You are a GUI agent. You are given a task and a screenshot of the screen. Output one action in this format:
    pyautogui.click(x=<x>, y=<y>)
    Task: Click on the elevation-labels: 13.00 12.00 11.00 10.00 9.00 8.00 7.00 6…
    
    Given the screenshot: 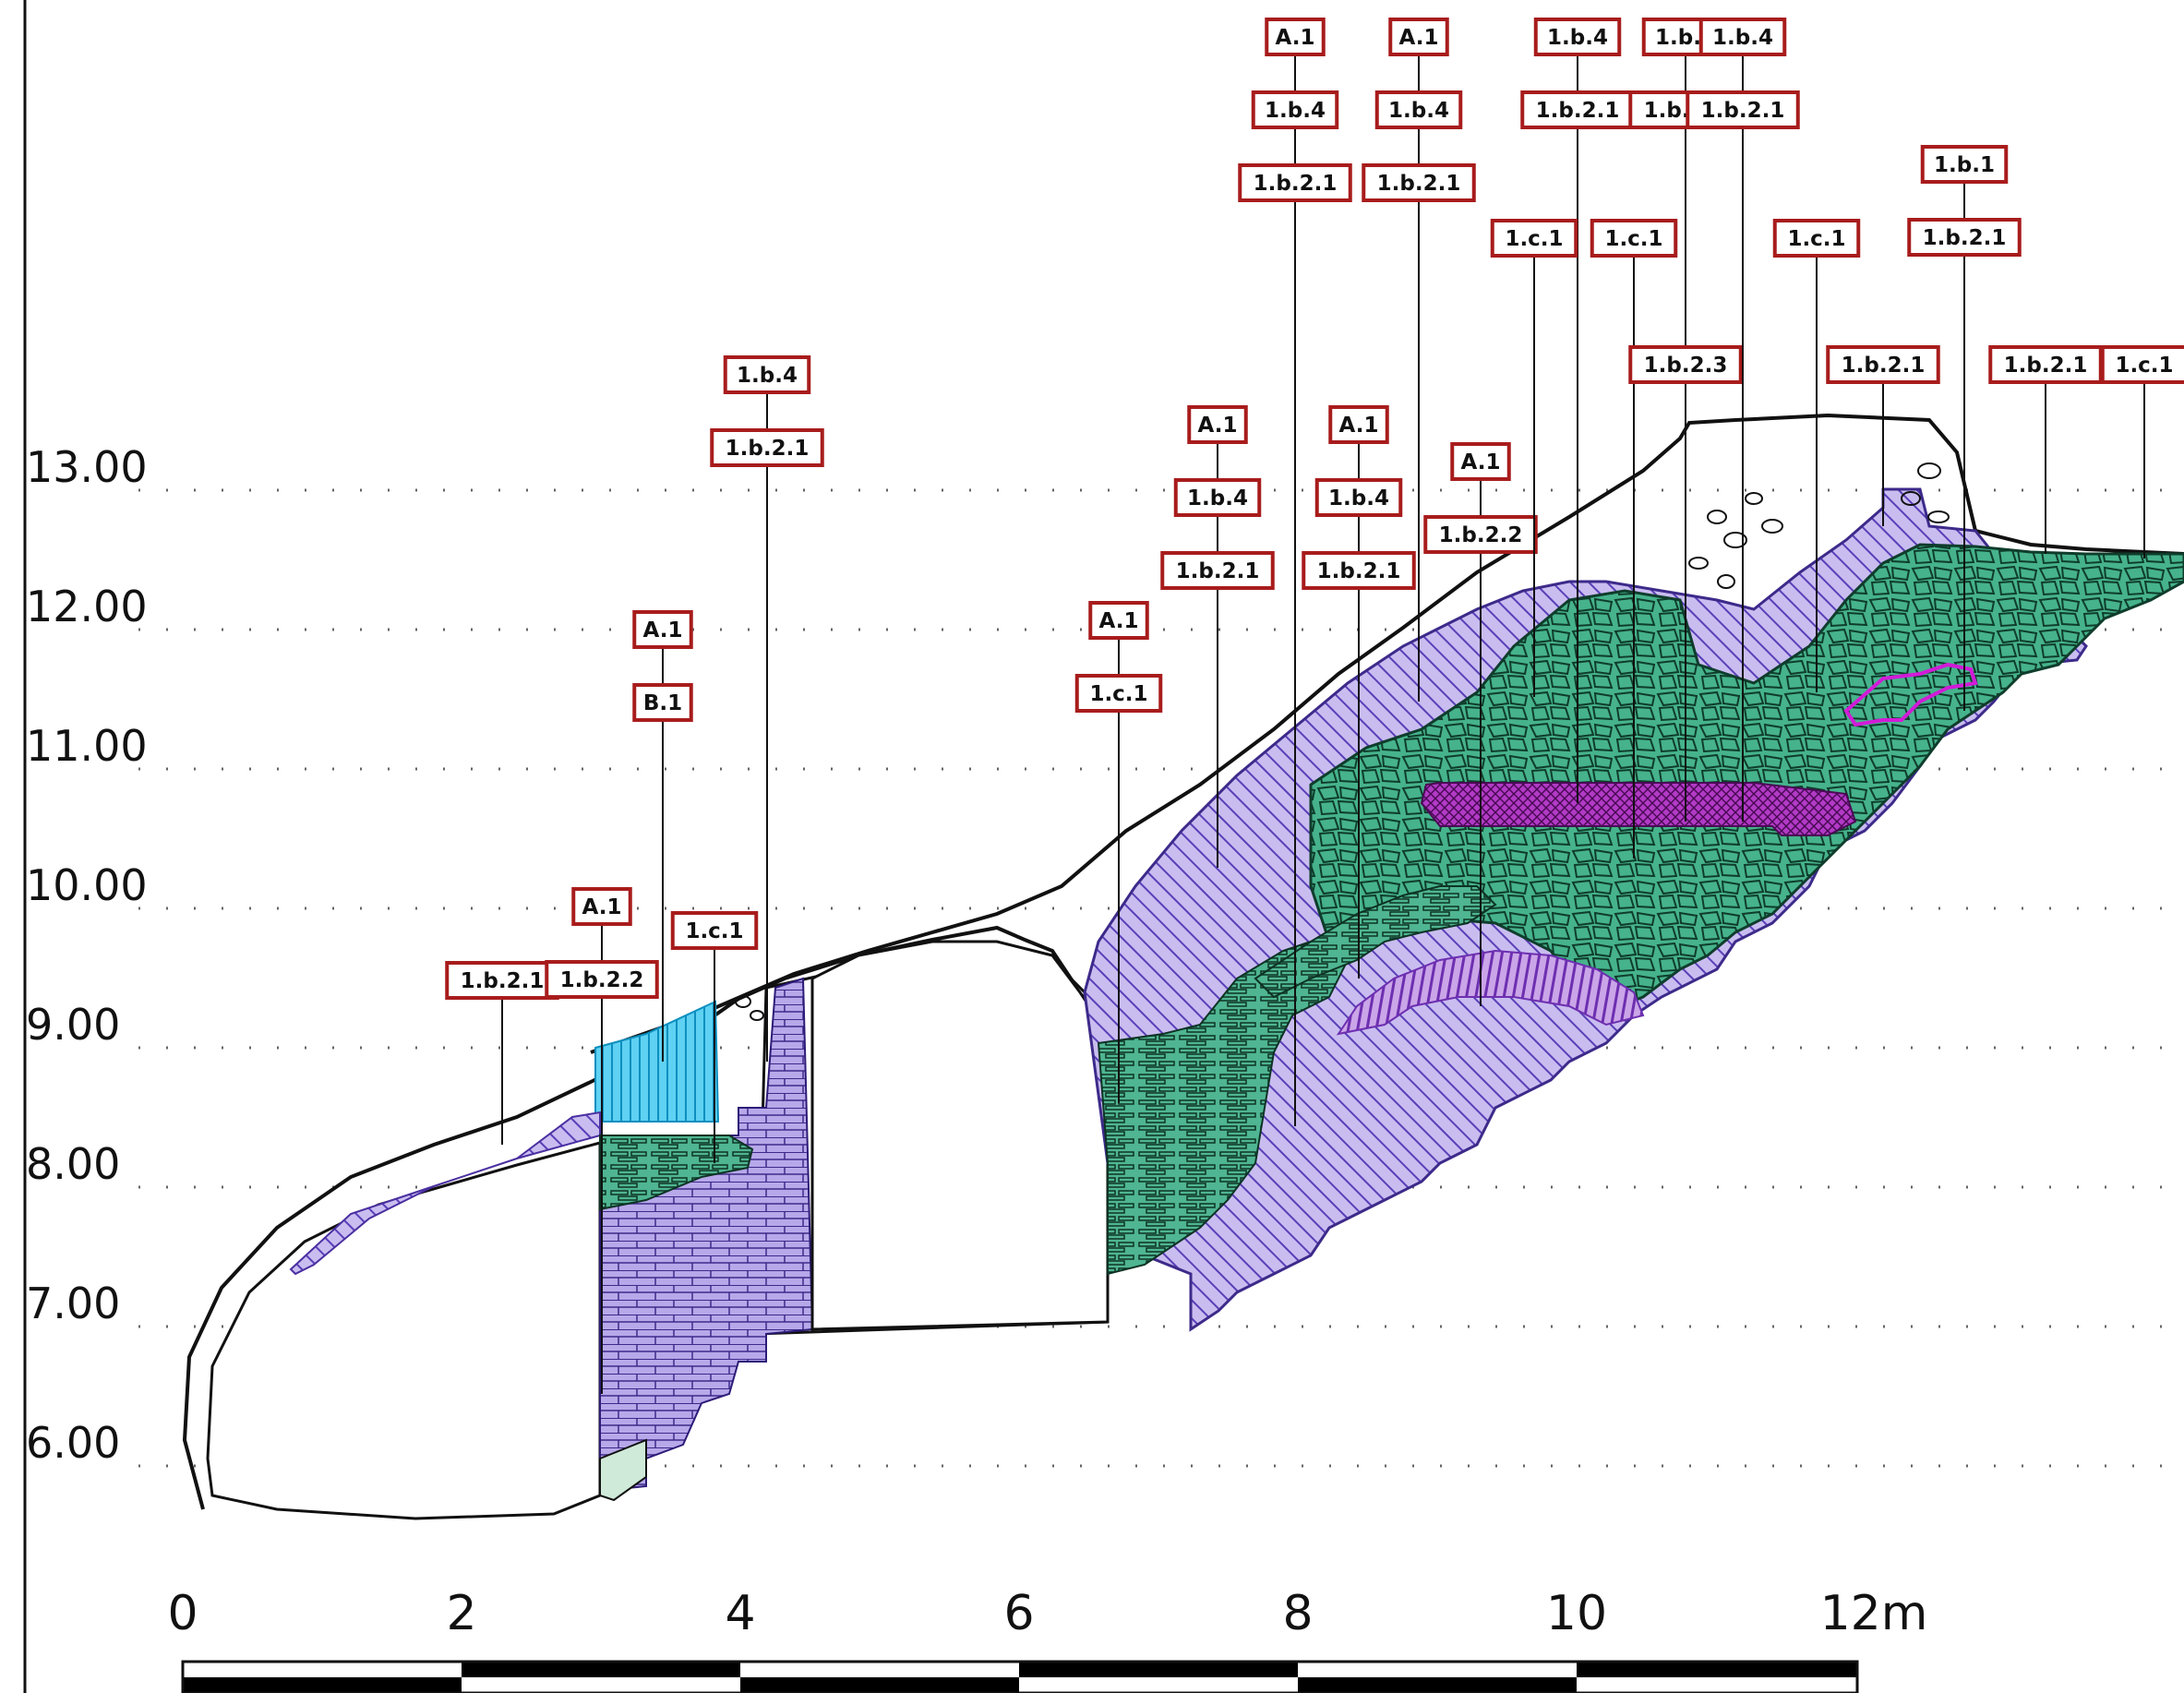 What is the action you would take?
    pyautogui.click(x=87, y=955)
    